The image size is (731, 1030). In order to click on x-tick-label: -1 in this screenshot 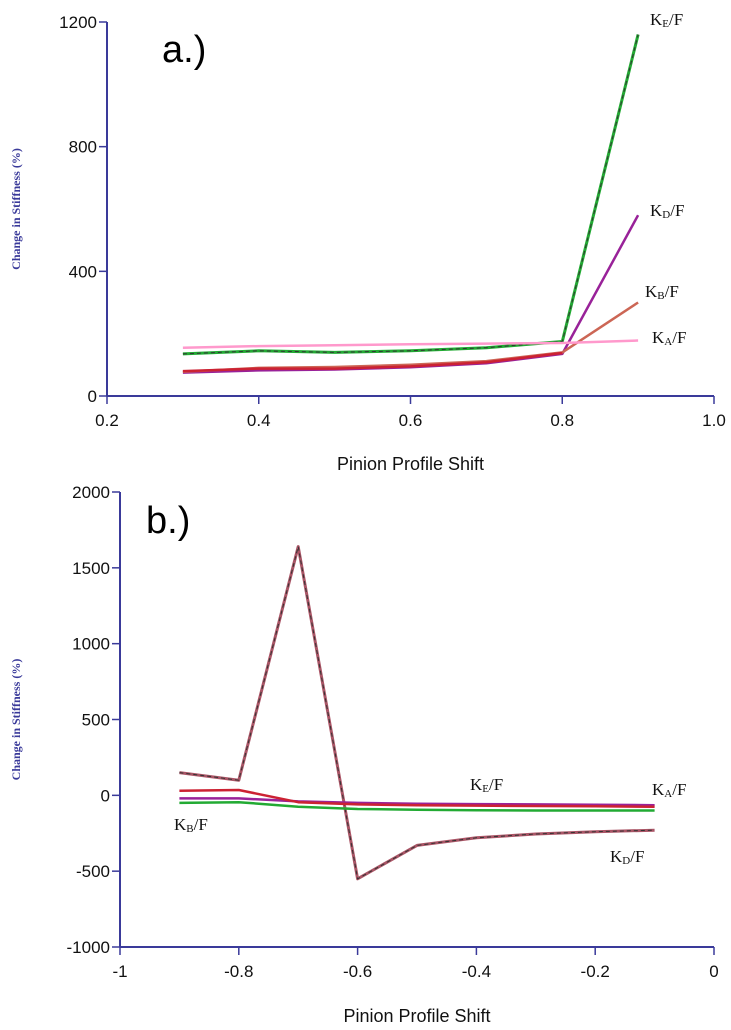, I will do `click(119, 971)`.